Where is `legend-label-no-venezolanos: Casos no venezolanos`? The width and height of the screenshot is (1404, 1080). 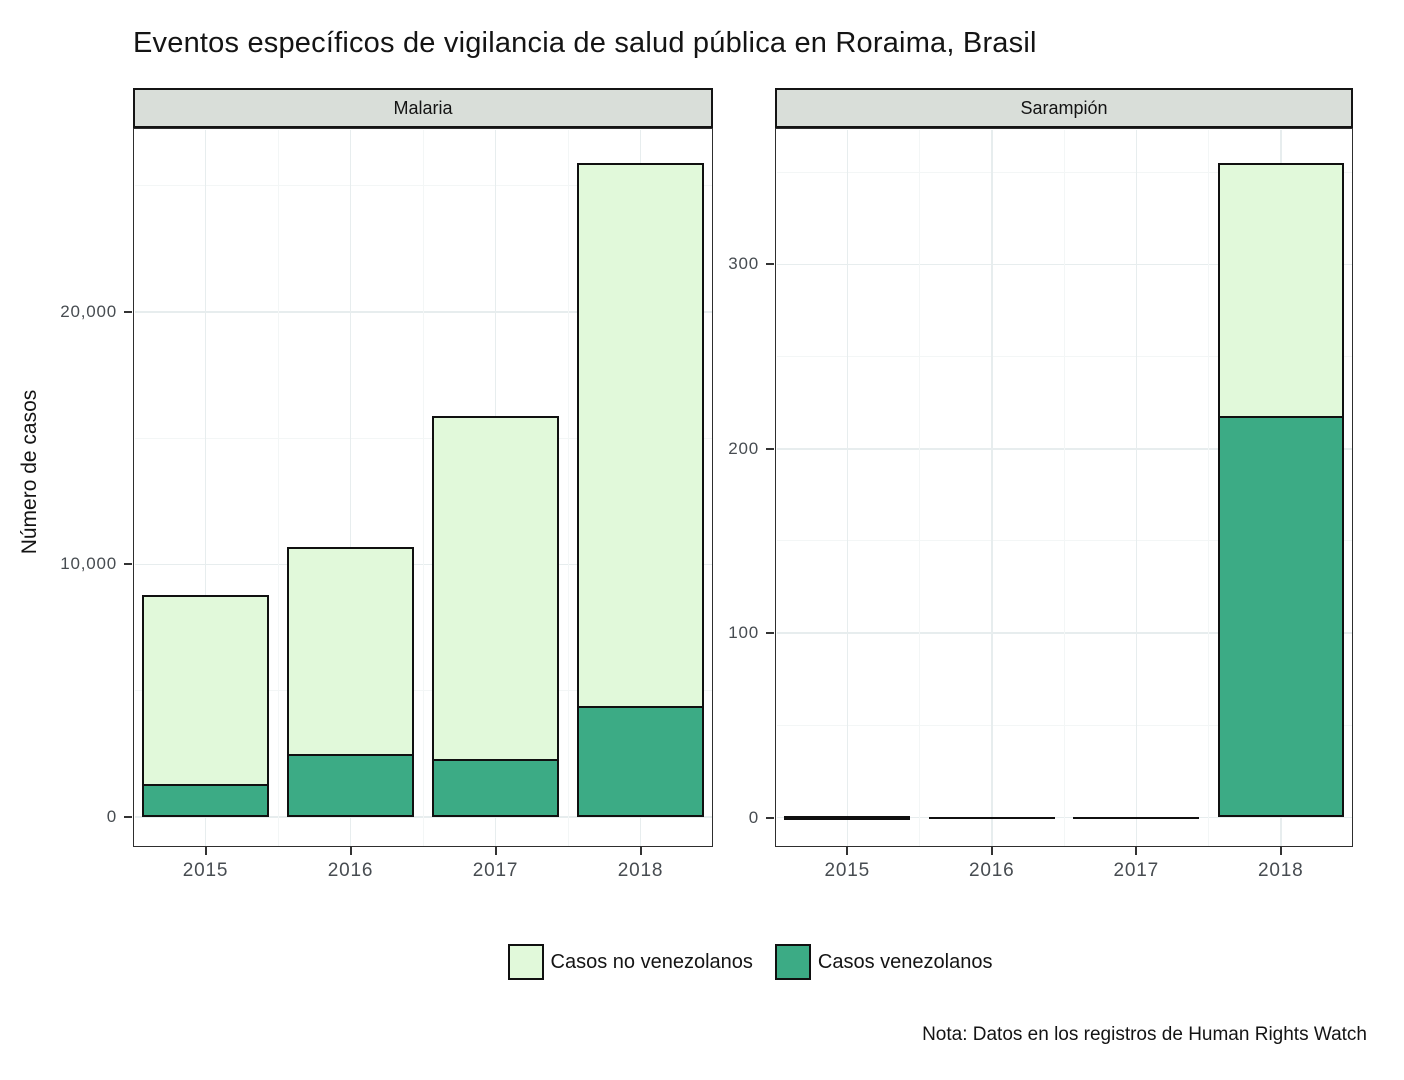 legend-label-no-venezolanos: Casos no venezolanos is located at coordinates (651, 961).